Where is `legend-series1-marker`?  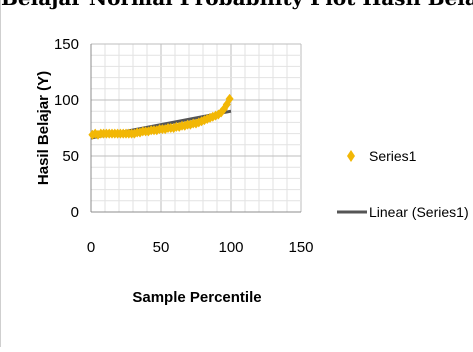 legend-series1-marker is located at coordinates (351, 156).